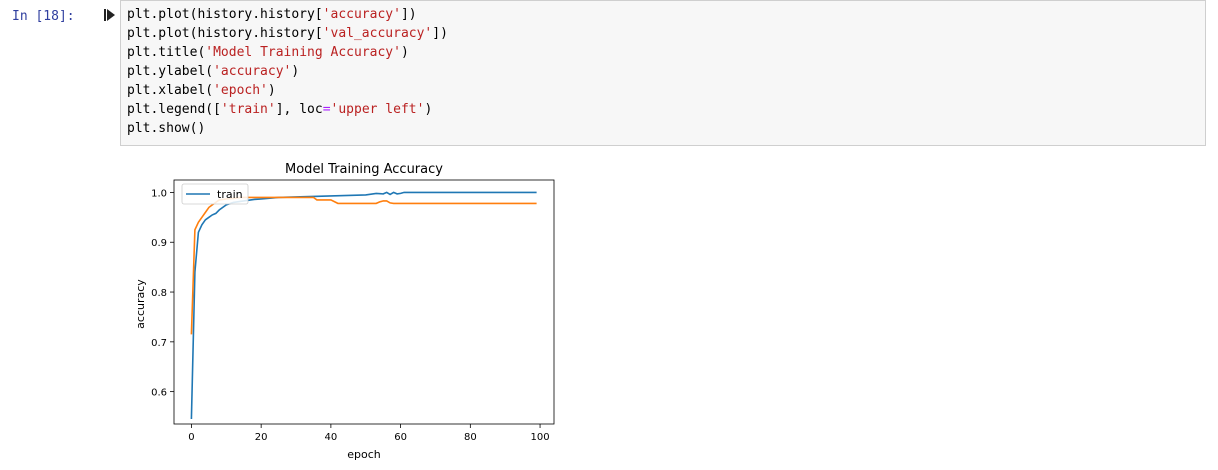 The image size is (1218, 470). What do you see at coordinates (400, 437) in the screenshot?
I see `x-tick-label: 60` at bounding box center [400, 437].